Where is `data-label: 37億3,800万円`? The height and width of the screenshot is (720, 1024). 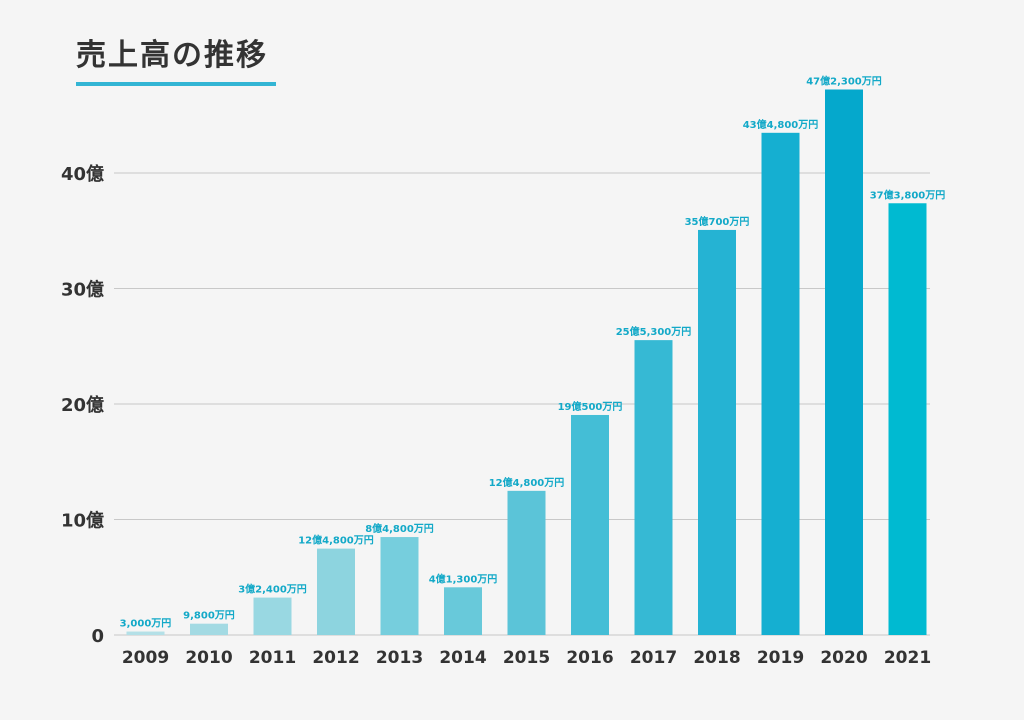 data-label: 37億3,800万円 is located at coordinates (908, 194).